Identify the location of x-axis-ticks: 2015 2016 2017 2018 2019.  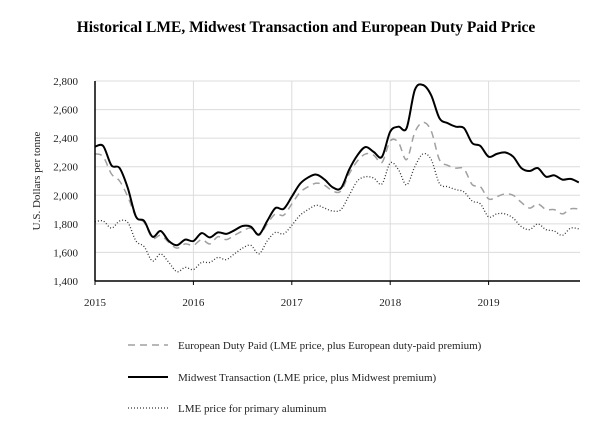
(292, 295).